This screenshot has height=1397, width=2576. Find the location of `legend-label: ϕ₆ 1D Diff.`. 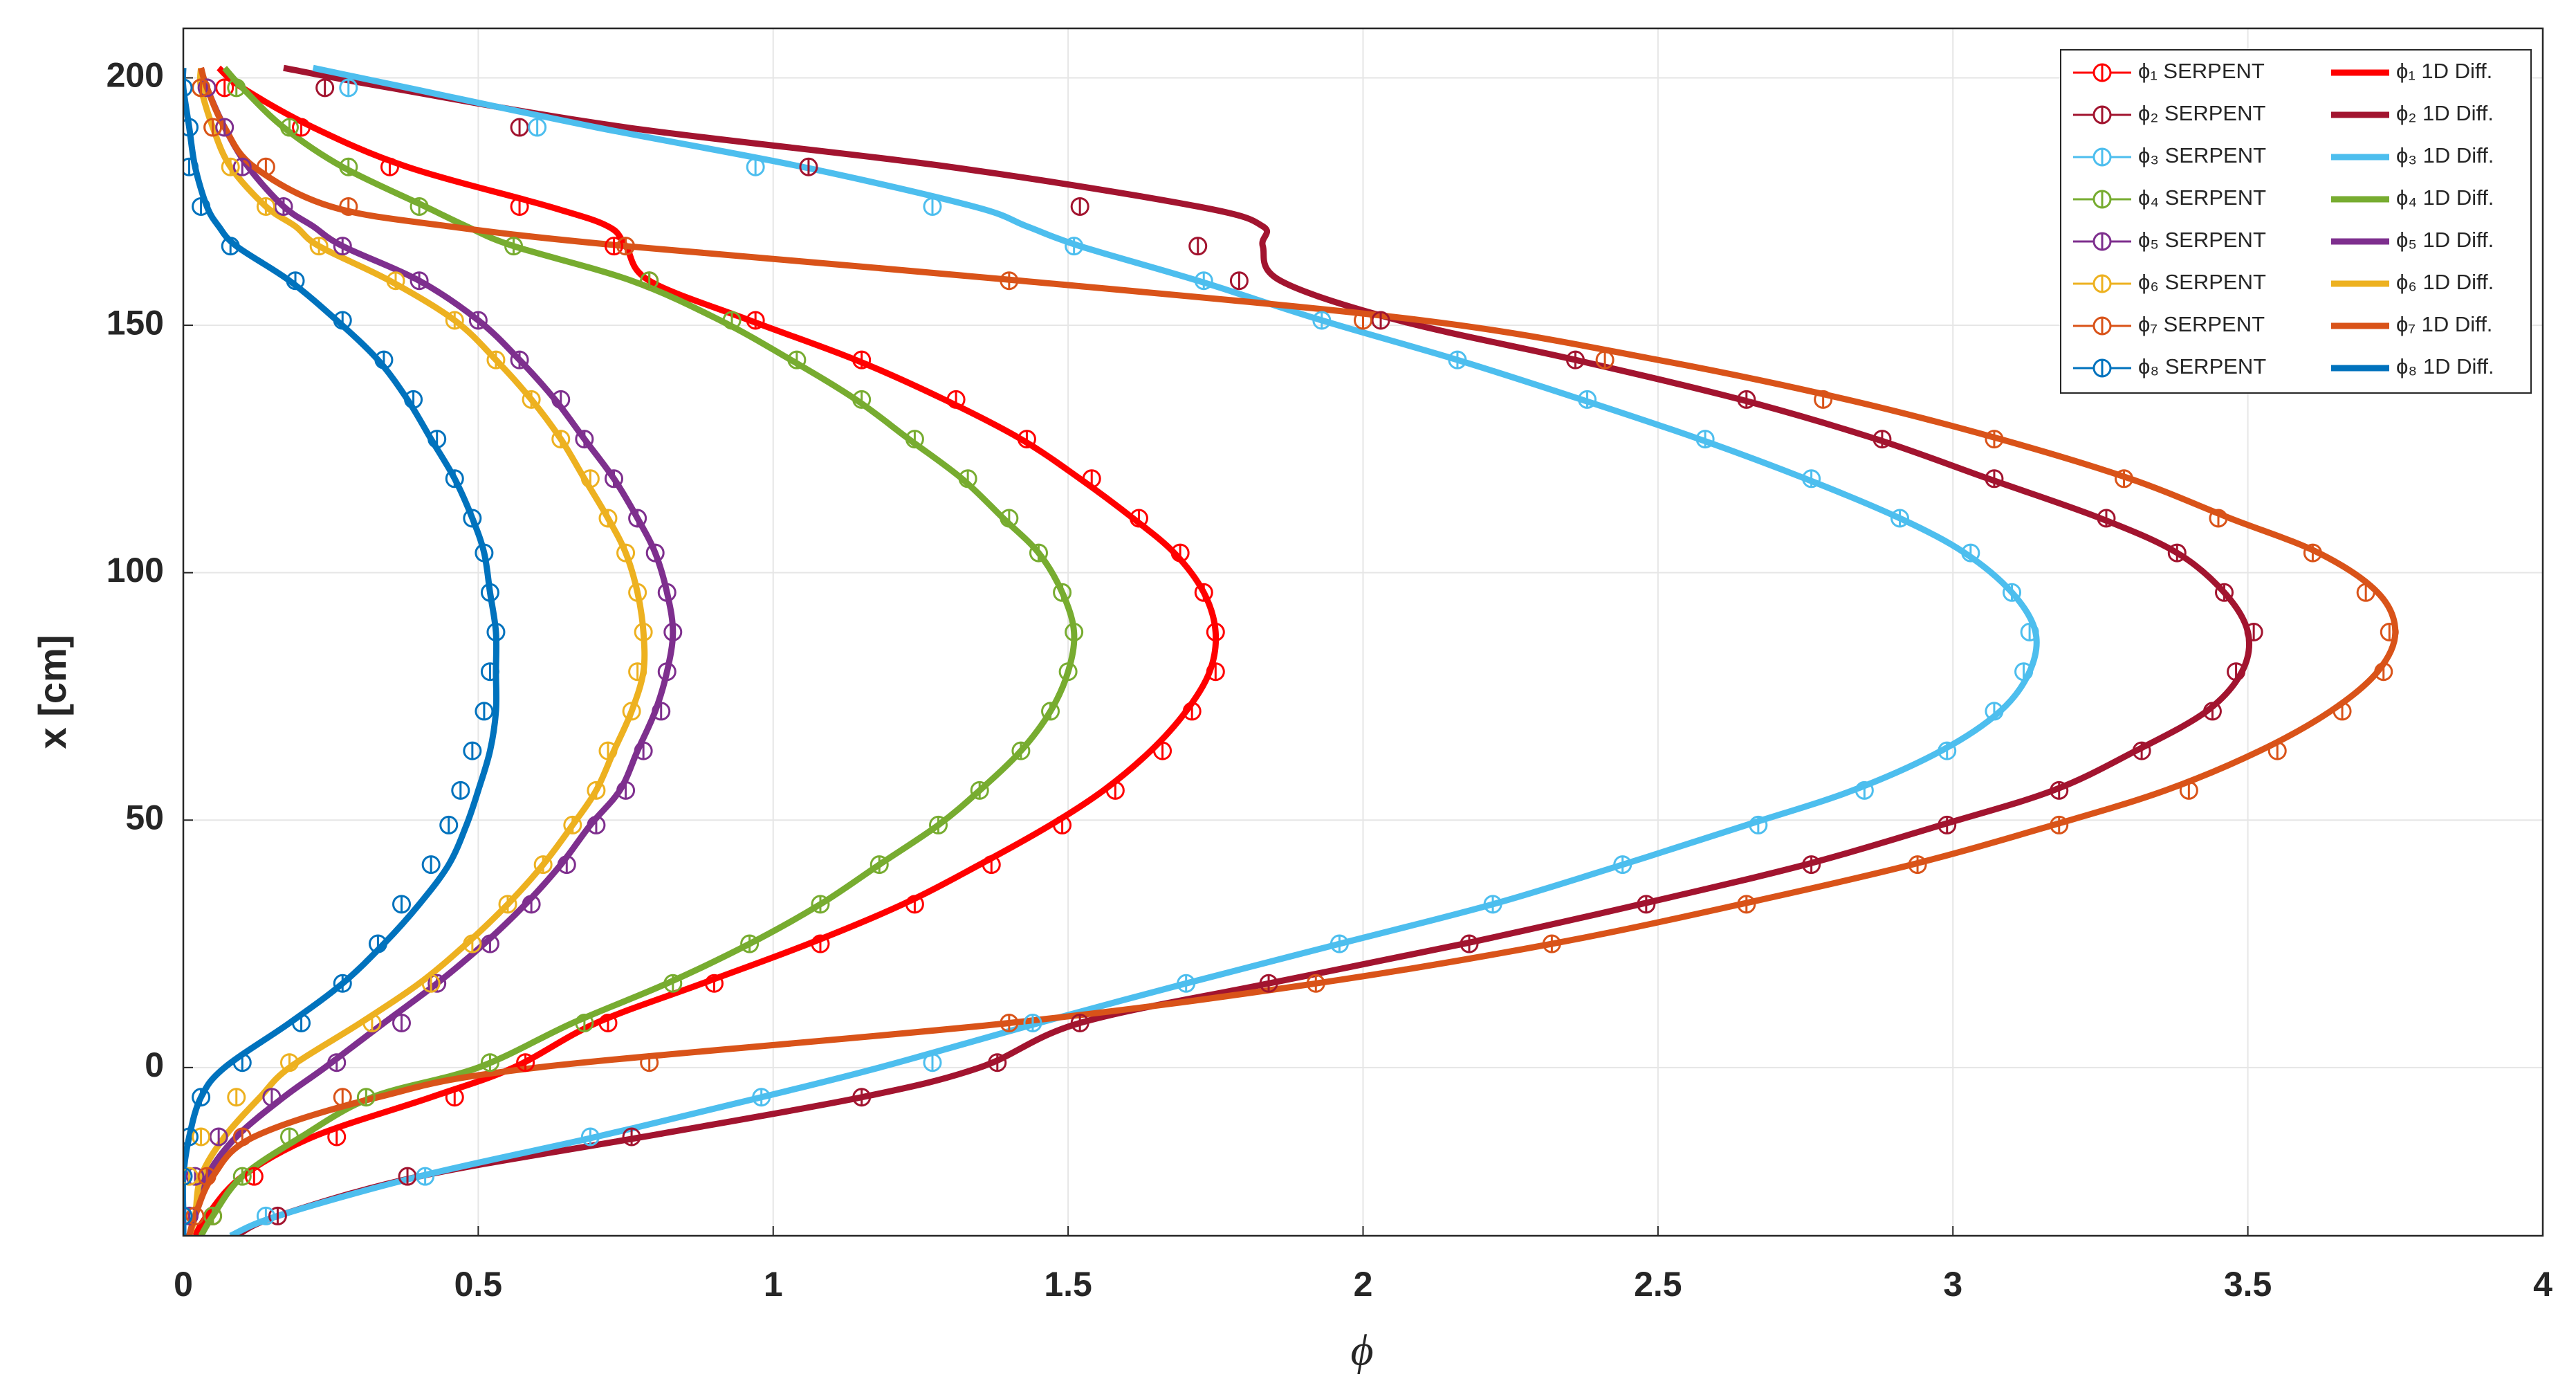

legend-label: ϕ₆ 1D Diff. is located at coordinates (2445, 282).